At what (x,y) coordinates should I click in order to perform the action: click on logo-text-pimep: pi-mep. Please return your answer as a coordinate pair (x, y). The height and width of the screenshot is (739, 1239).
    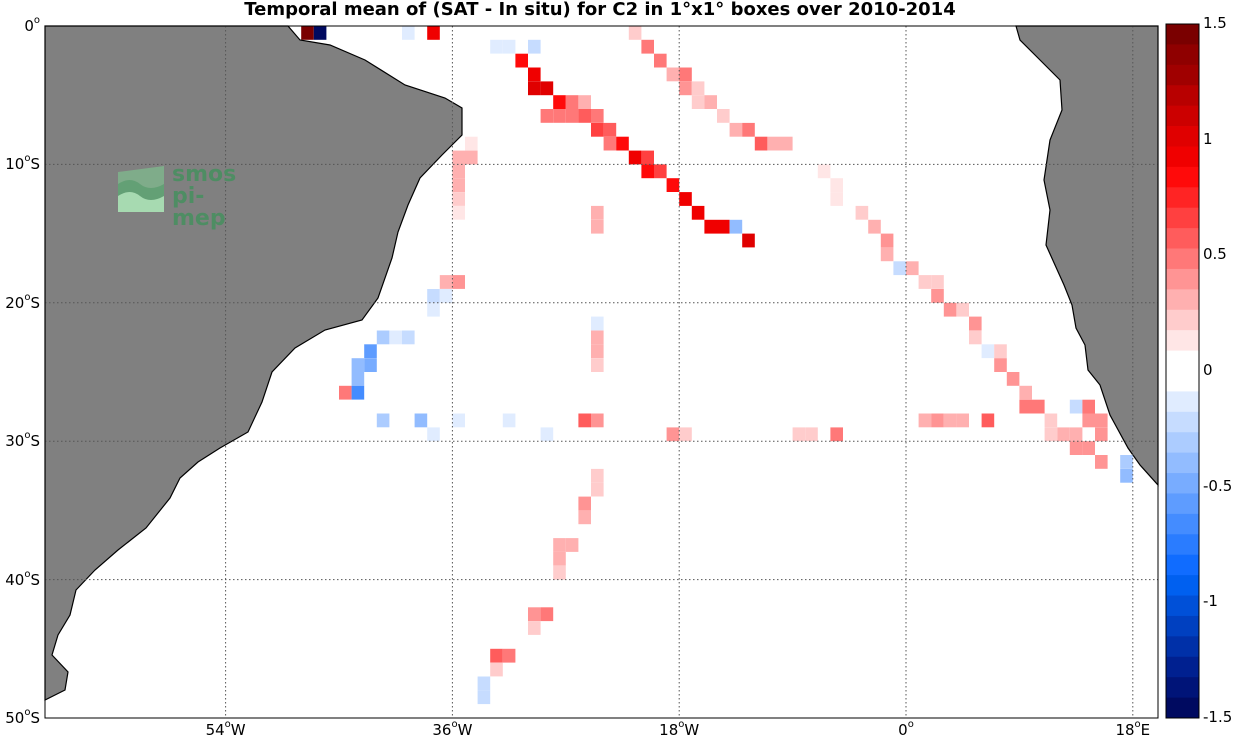
    Looking at the image, I should click on (199, 207).